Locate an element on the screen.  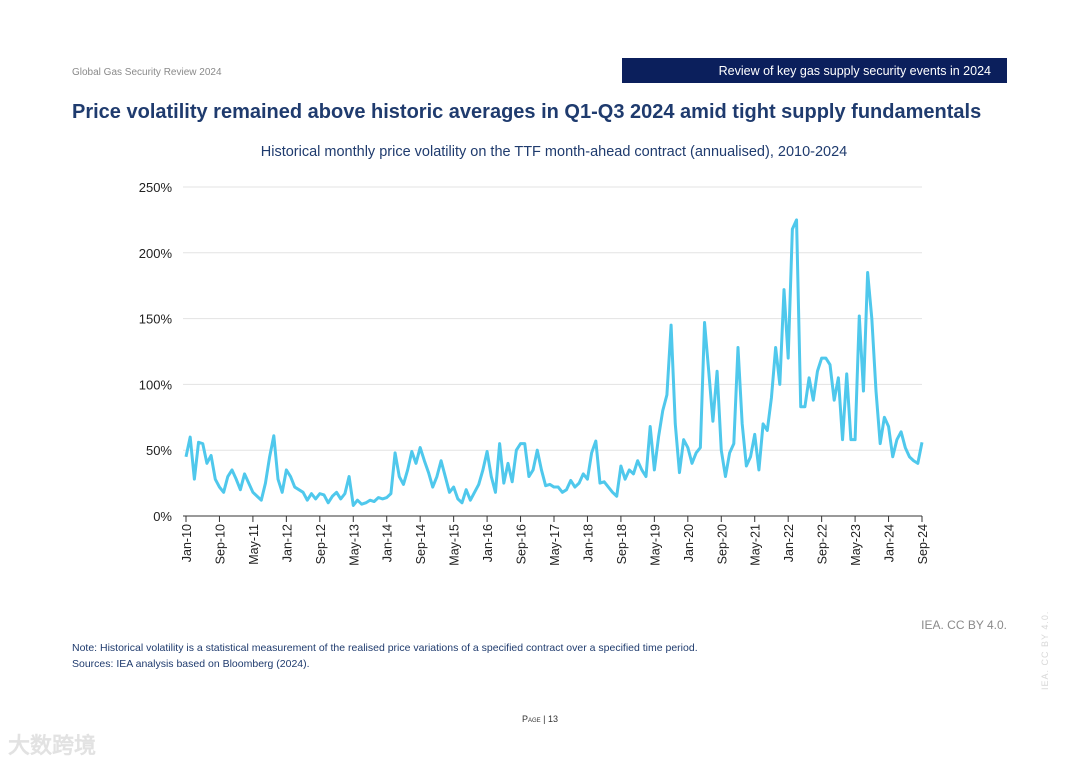
side-license: IEA. CC BY 4.0. is located at coordinates (1045, 650).